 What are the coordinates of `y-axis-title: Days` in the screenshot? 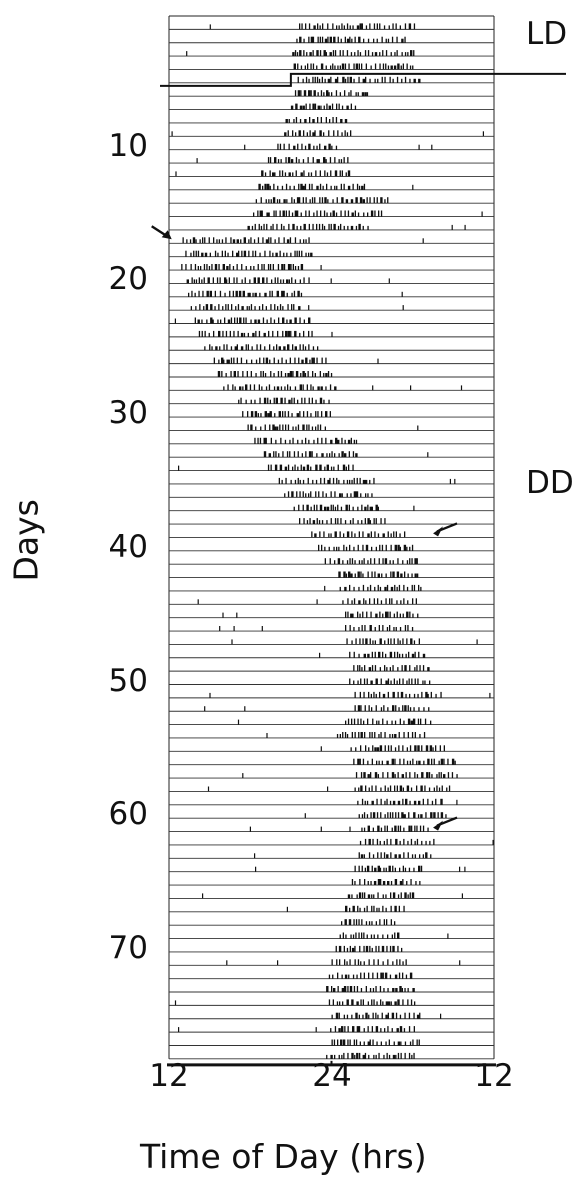 It's located at (26, 540).